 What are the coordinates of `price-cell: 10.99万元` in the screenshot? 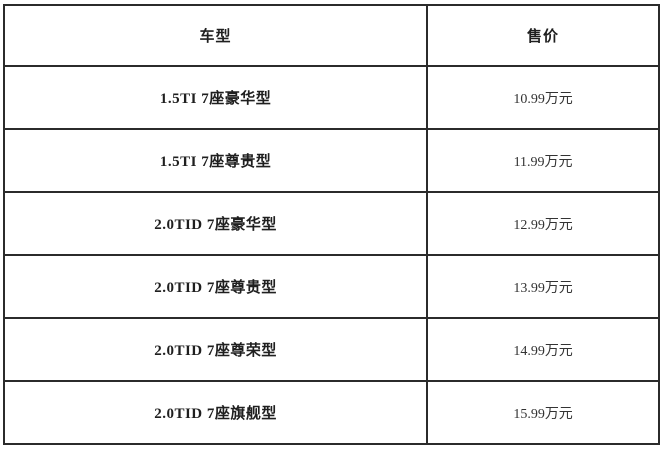 It's located at (543, 97).